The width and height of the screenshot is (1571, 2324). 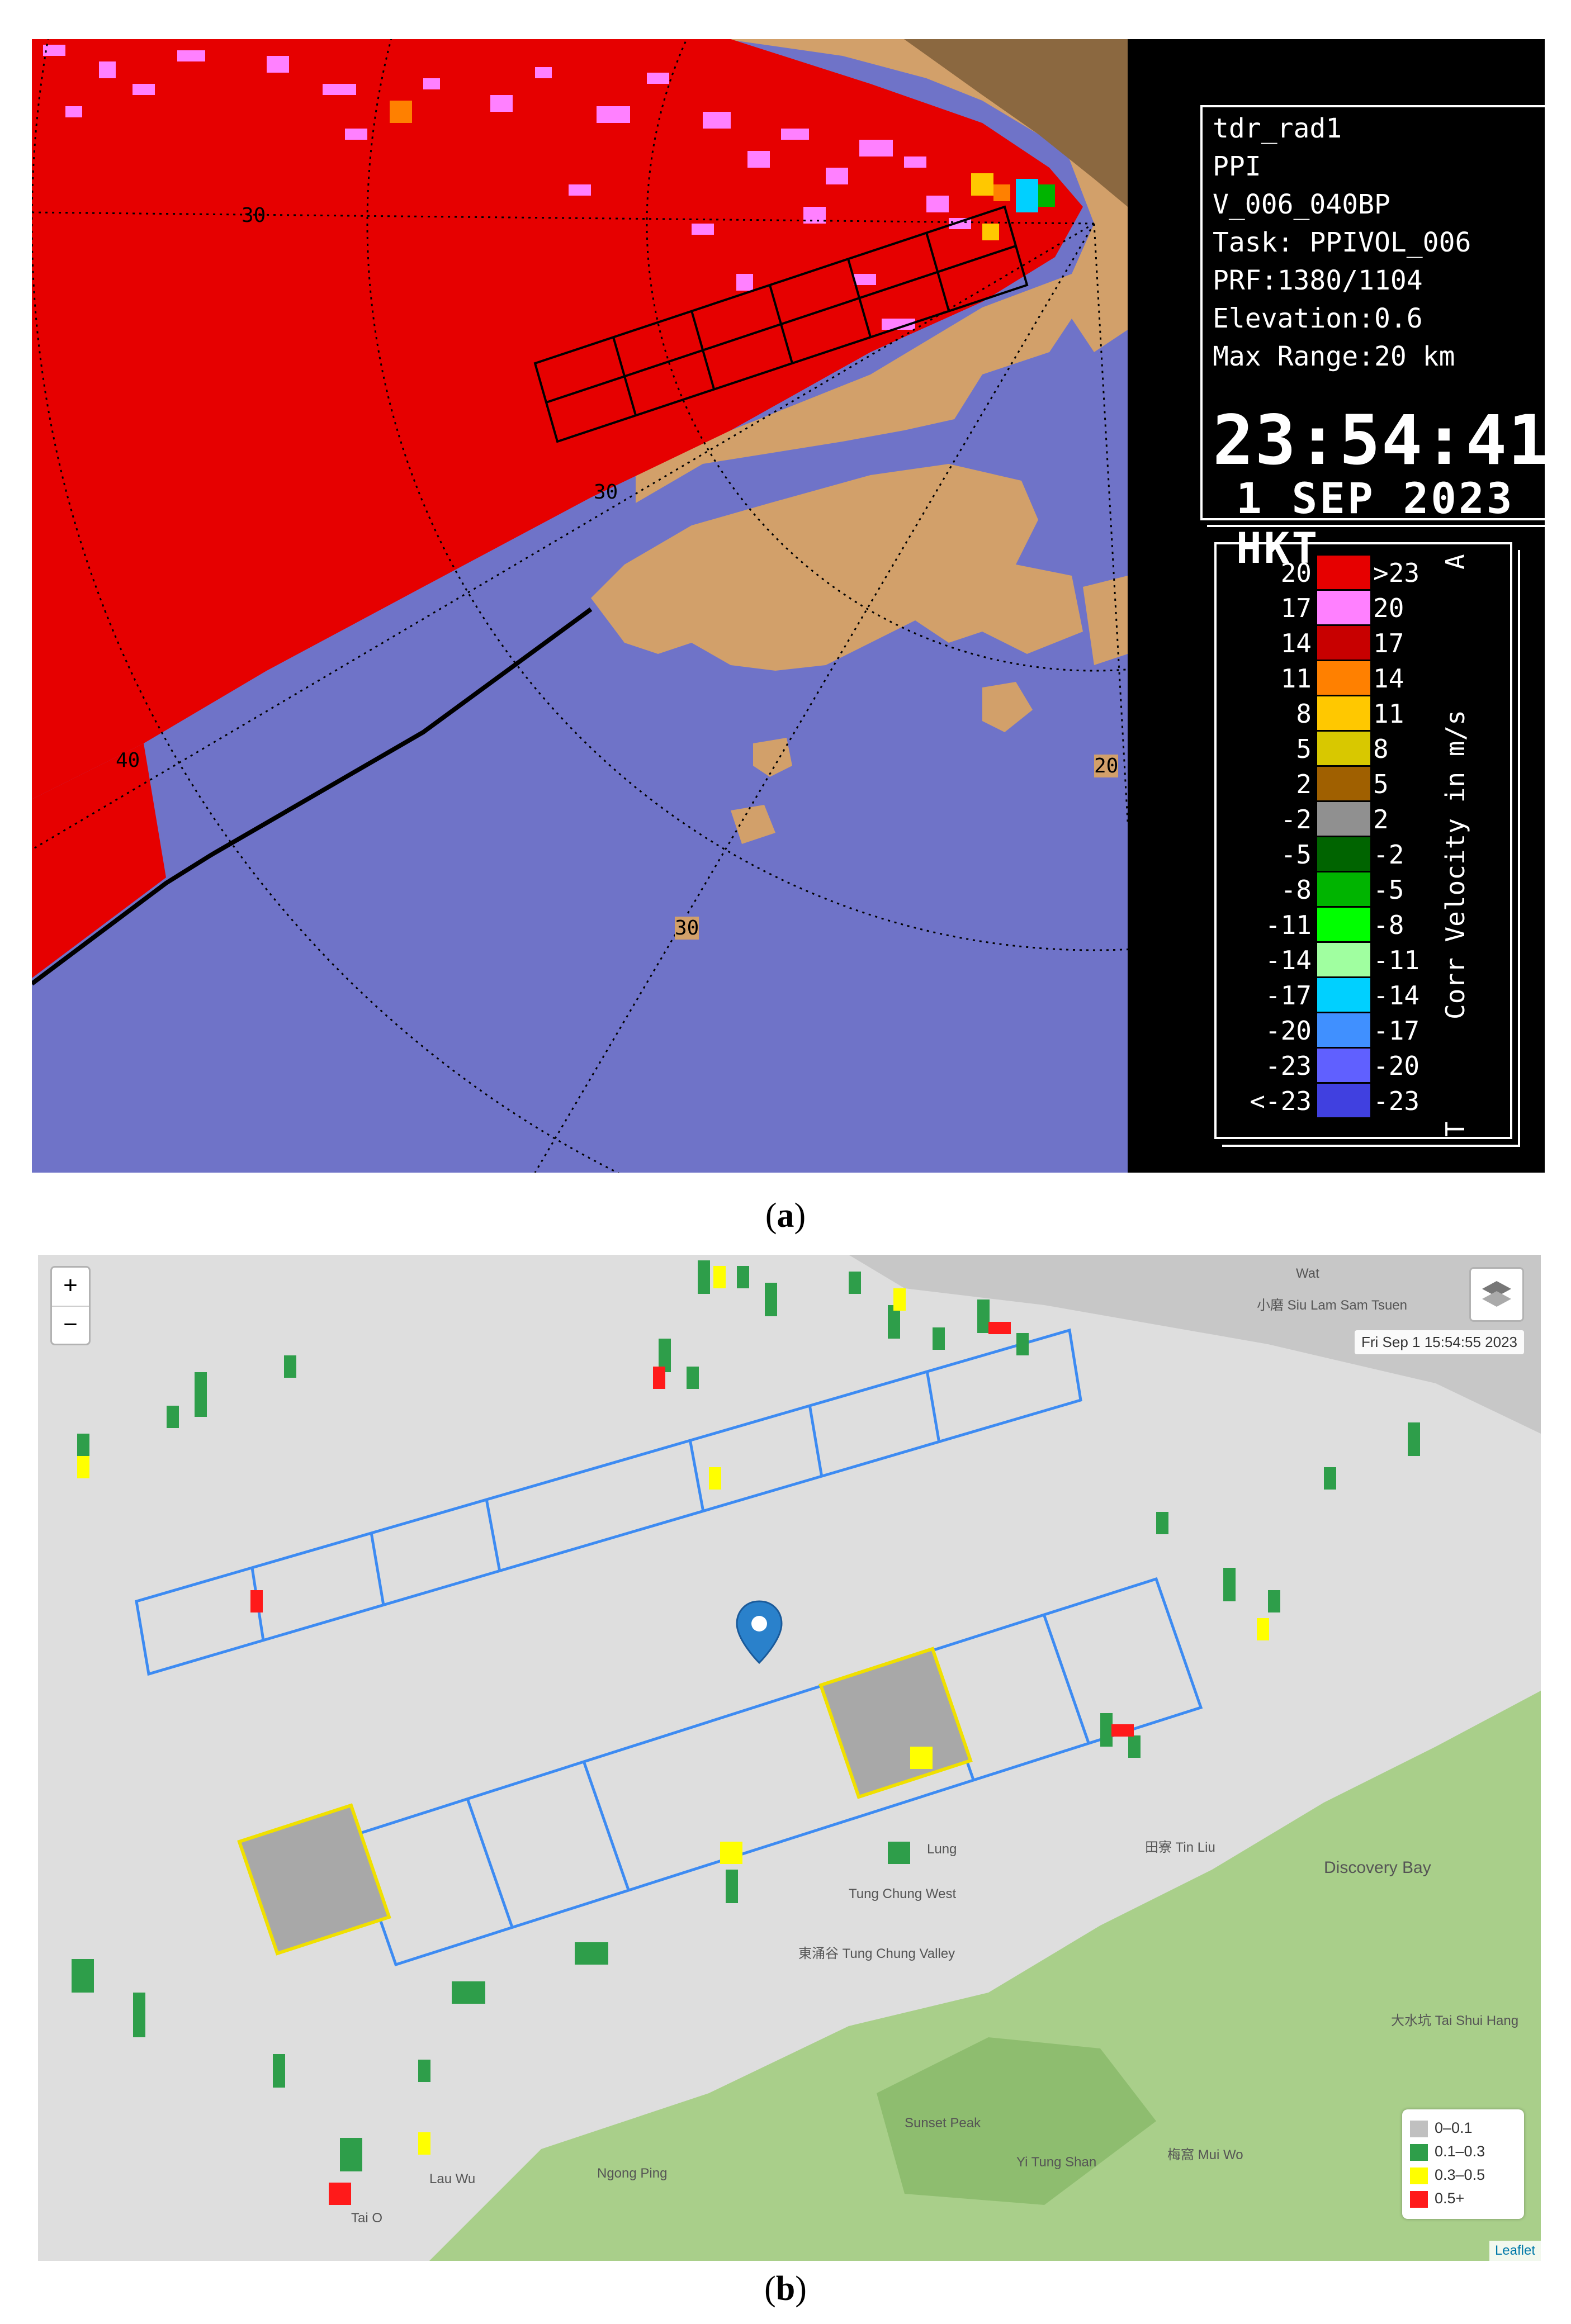 I want to click on scan-type: PPI, so click(x=1237, y=166).